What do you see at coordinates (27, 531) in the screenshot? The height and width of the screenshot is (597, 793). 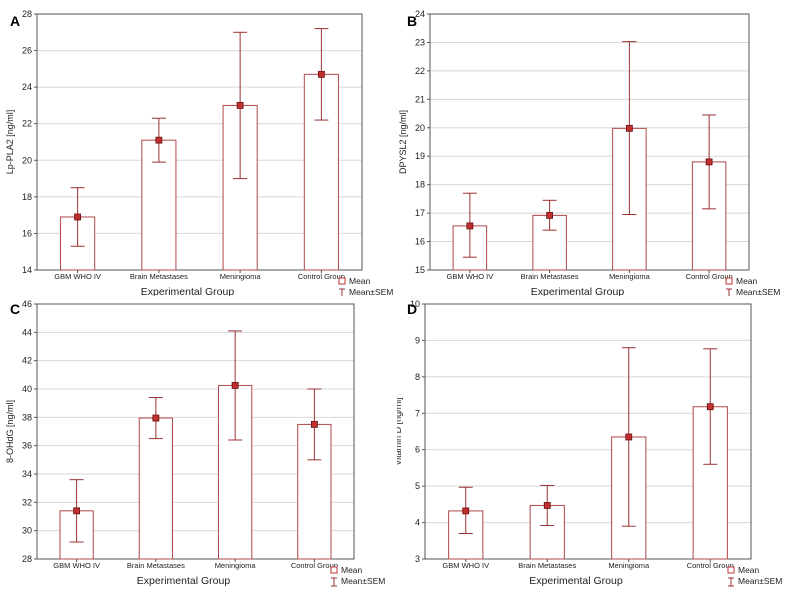 I see `y-tick-label: 30` at bounding box center [27, 531].